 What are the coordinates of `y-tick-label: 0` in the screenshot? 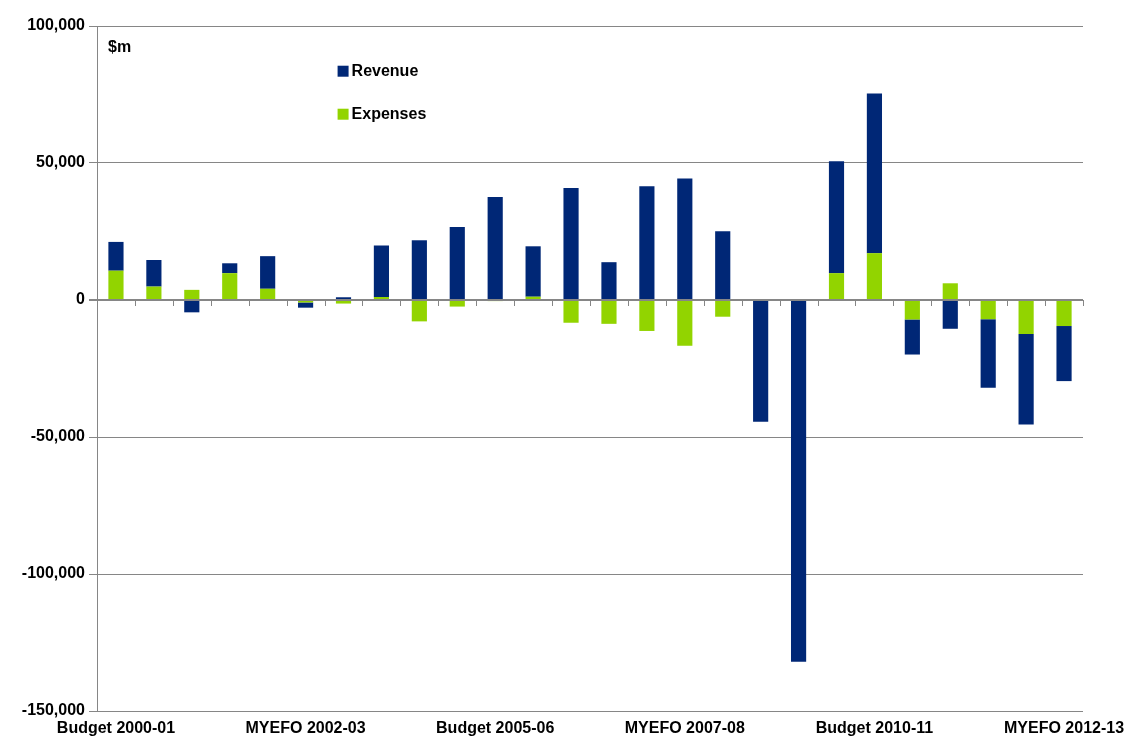 It's located at (81, 299).